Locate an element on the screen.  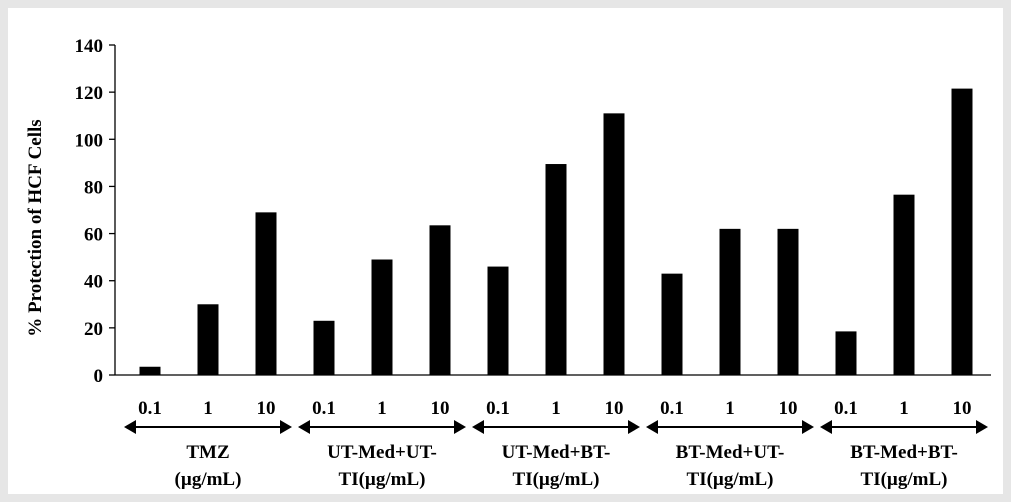
y-tick-label: 140 is located at coordinates (89, 46).